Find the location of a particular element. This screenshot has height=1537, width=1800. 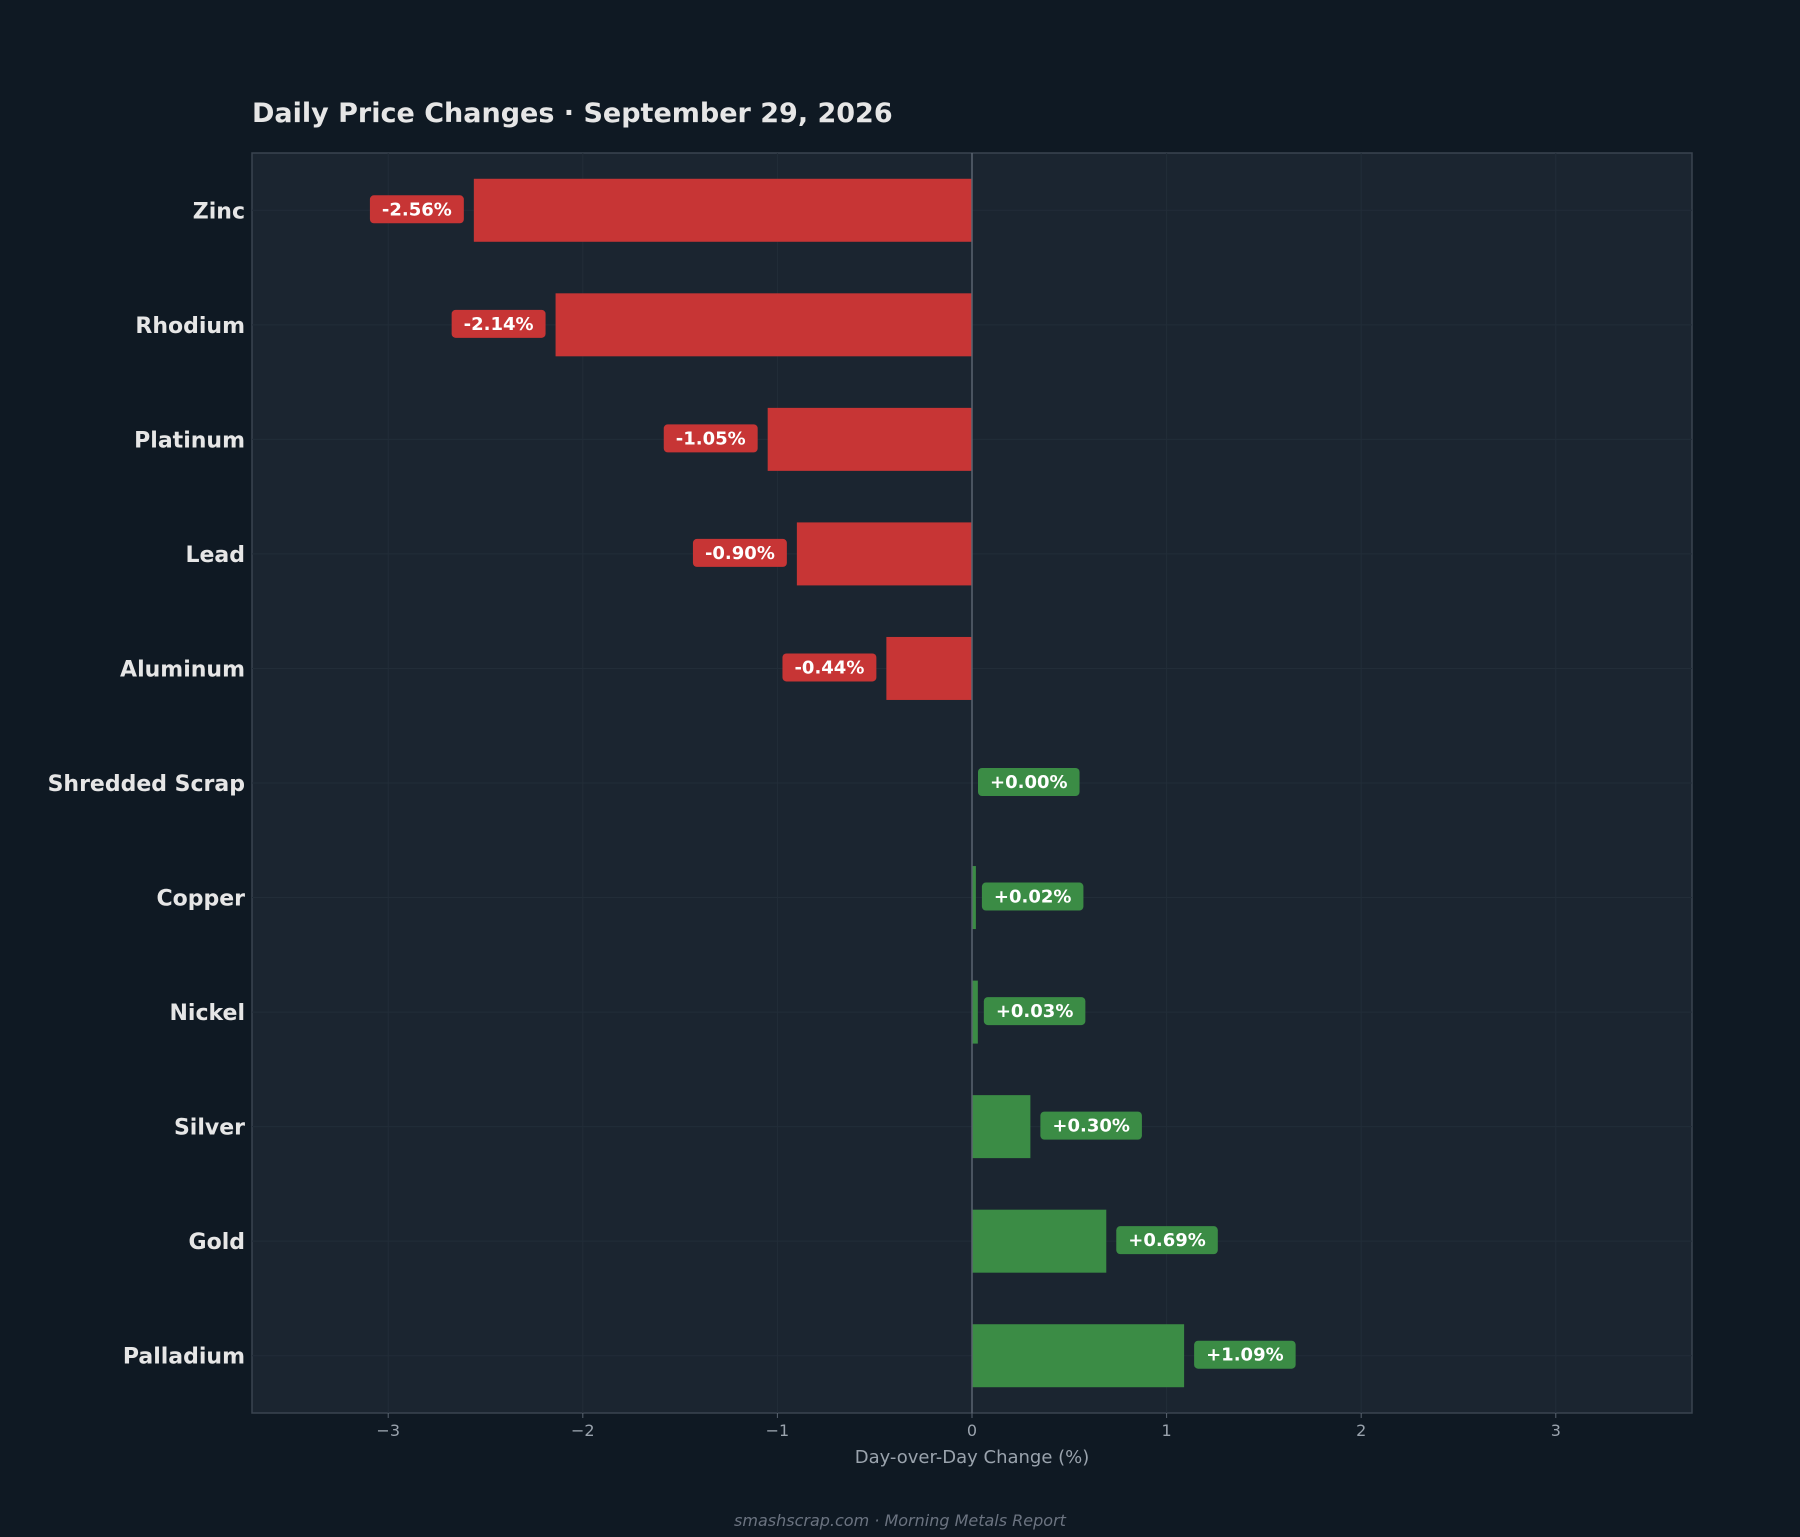

value-label: -1.05% is located at coordinates (710, 438).